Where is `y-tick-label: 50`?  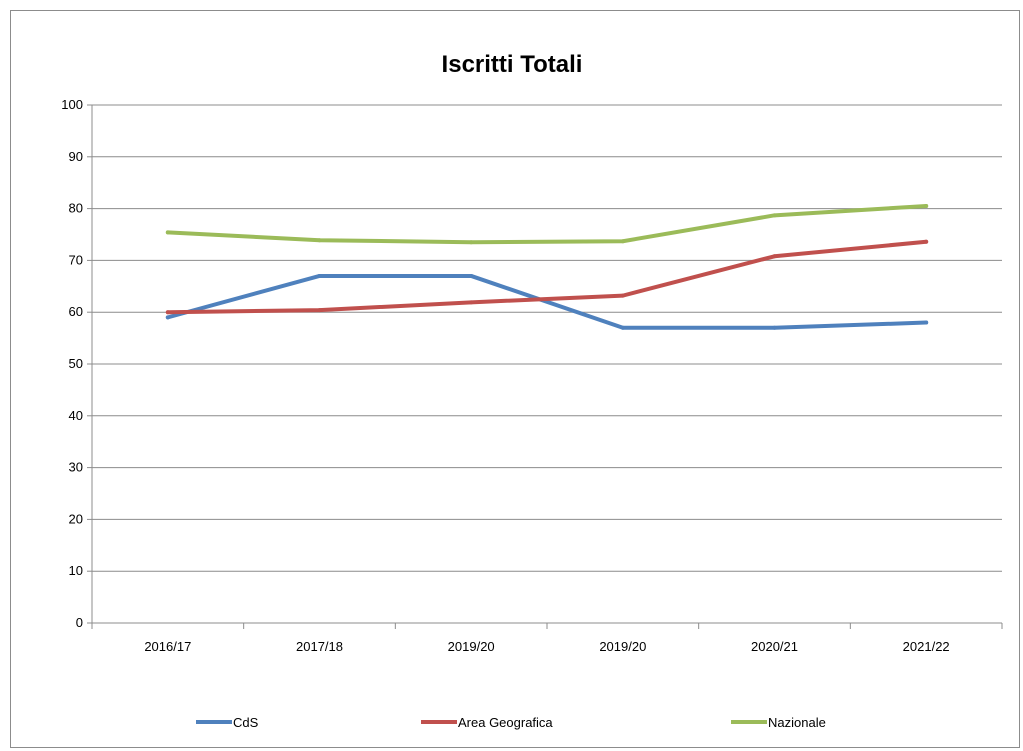 y-tick-label: 50 is located at coordinates (76, 363).